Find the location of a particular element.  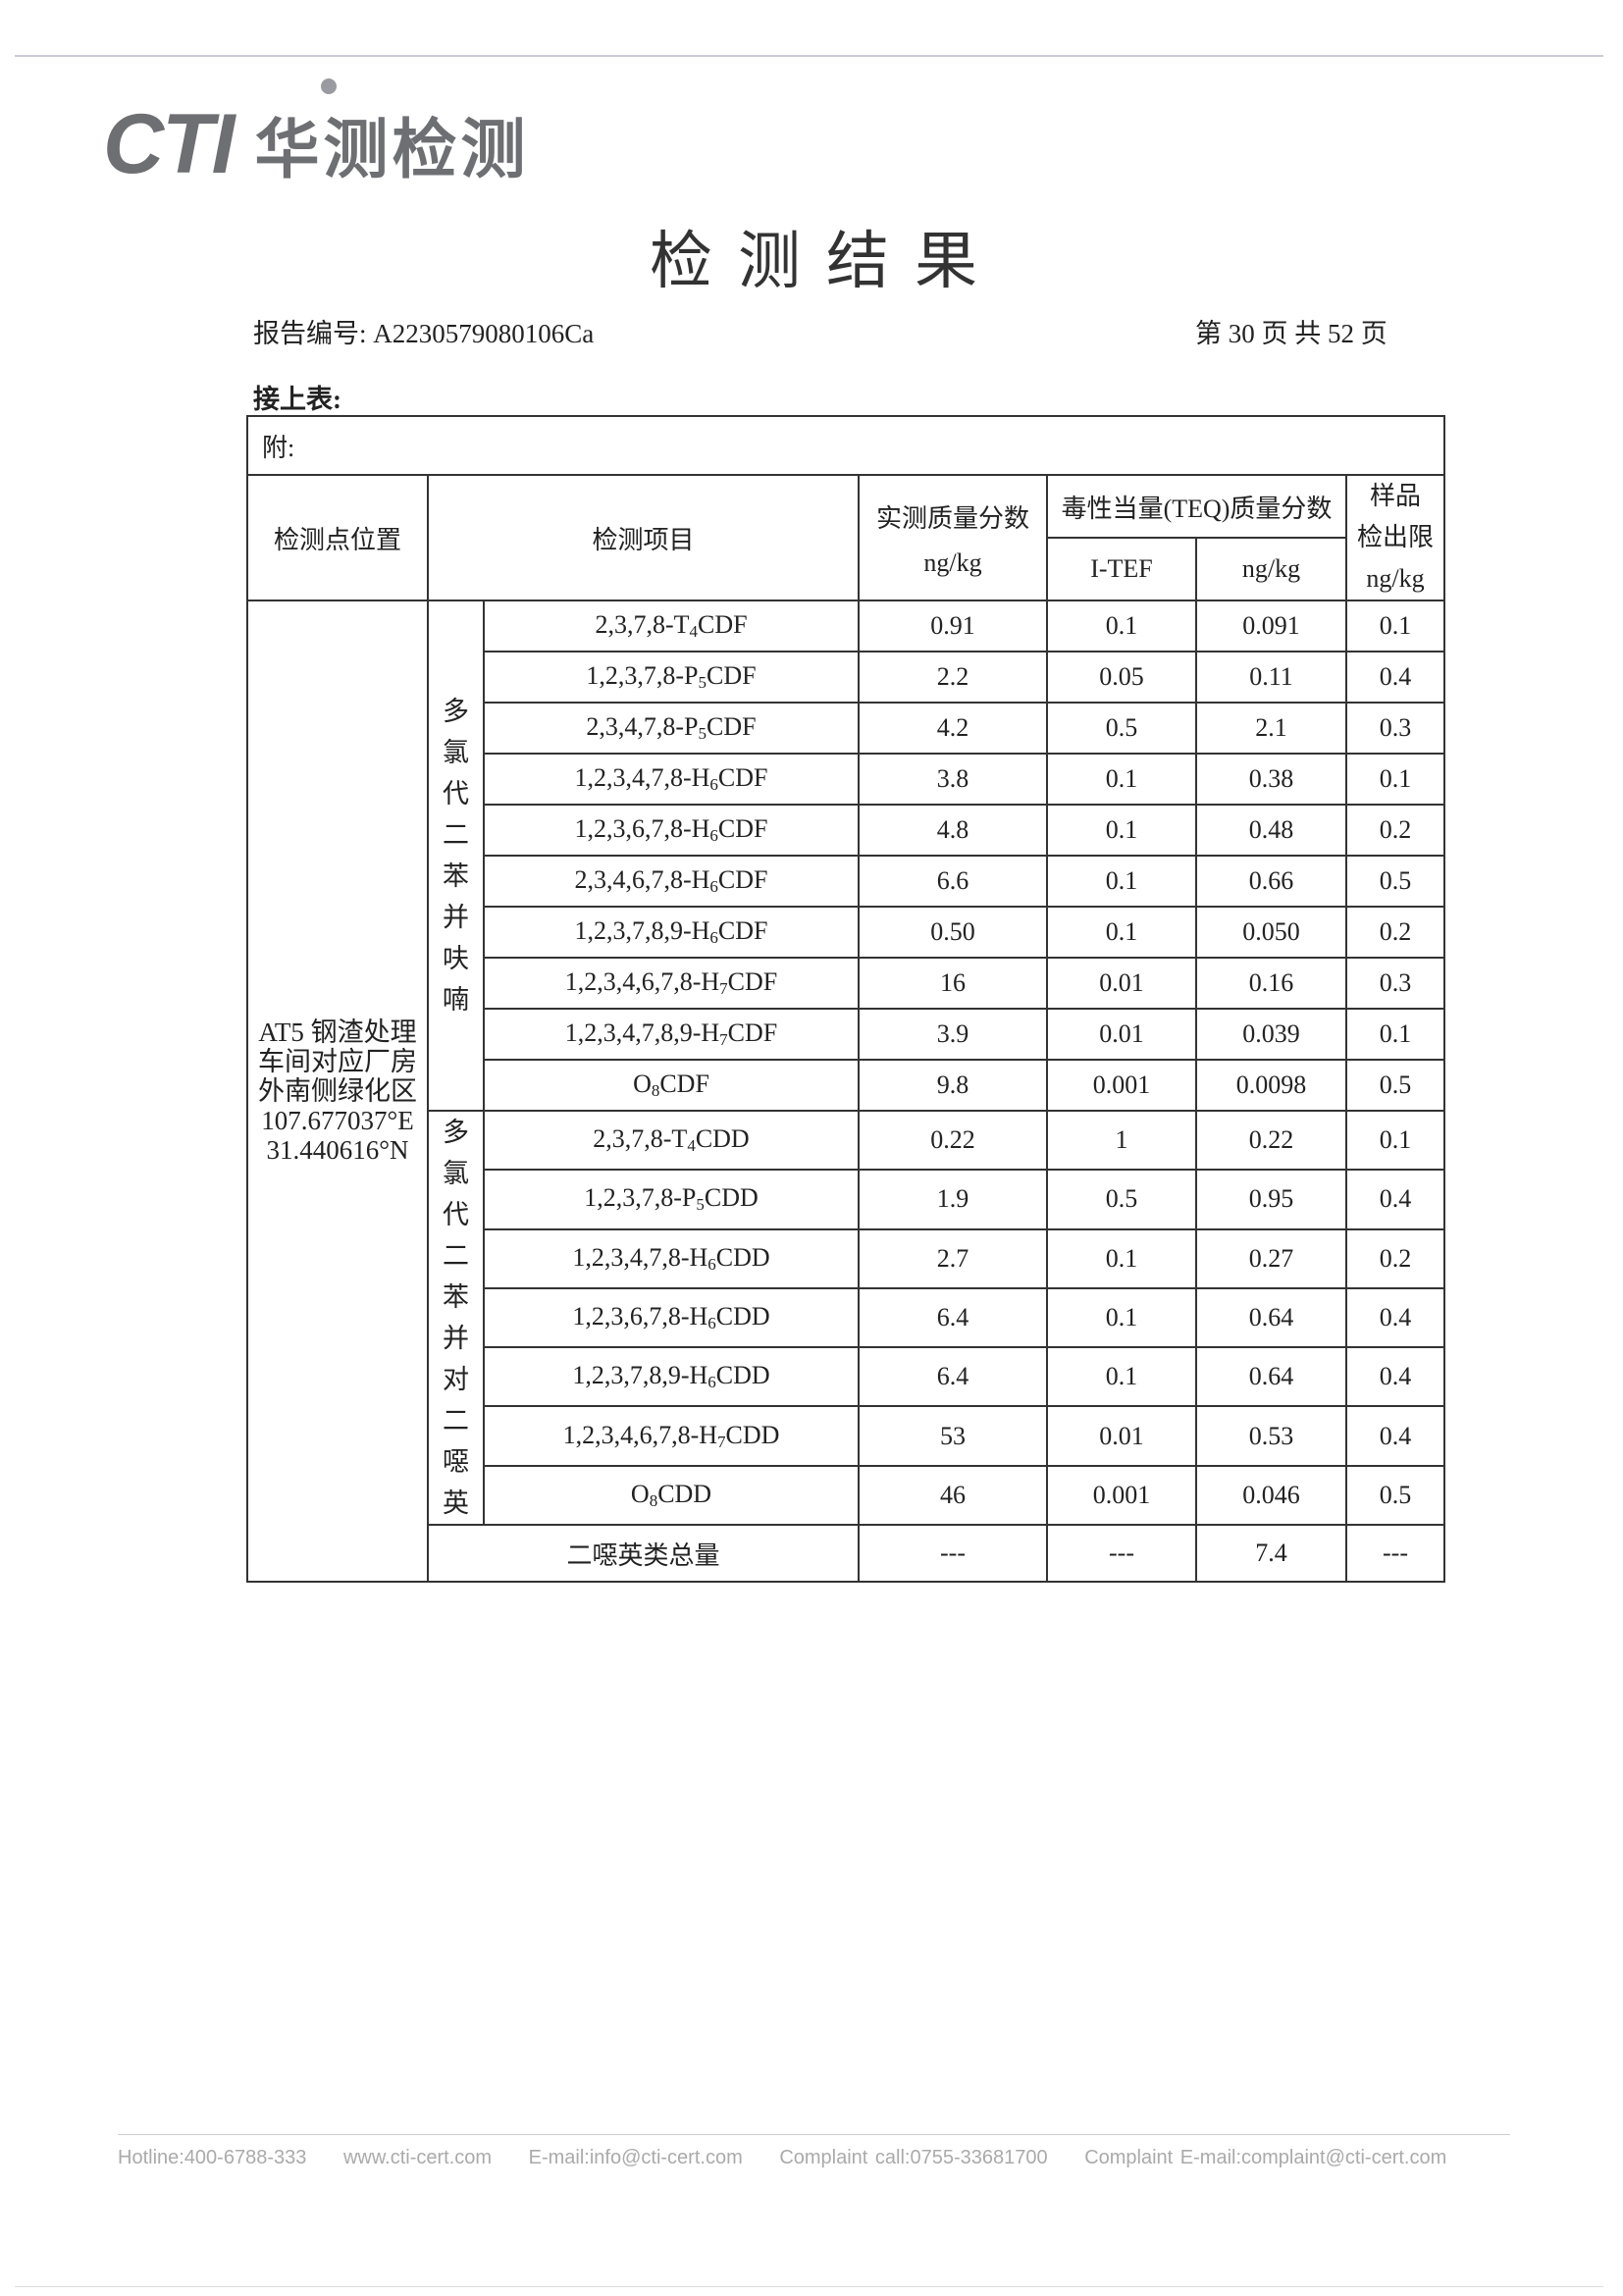

table-row: 1,2,3,6,7,8-H6CDF 4.8 0.1 0.48 0.2 is located at coordinates (846, 830).